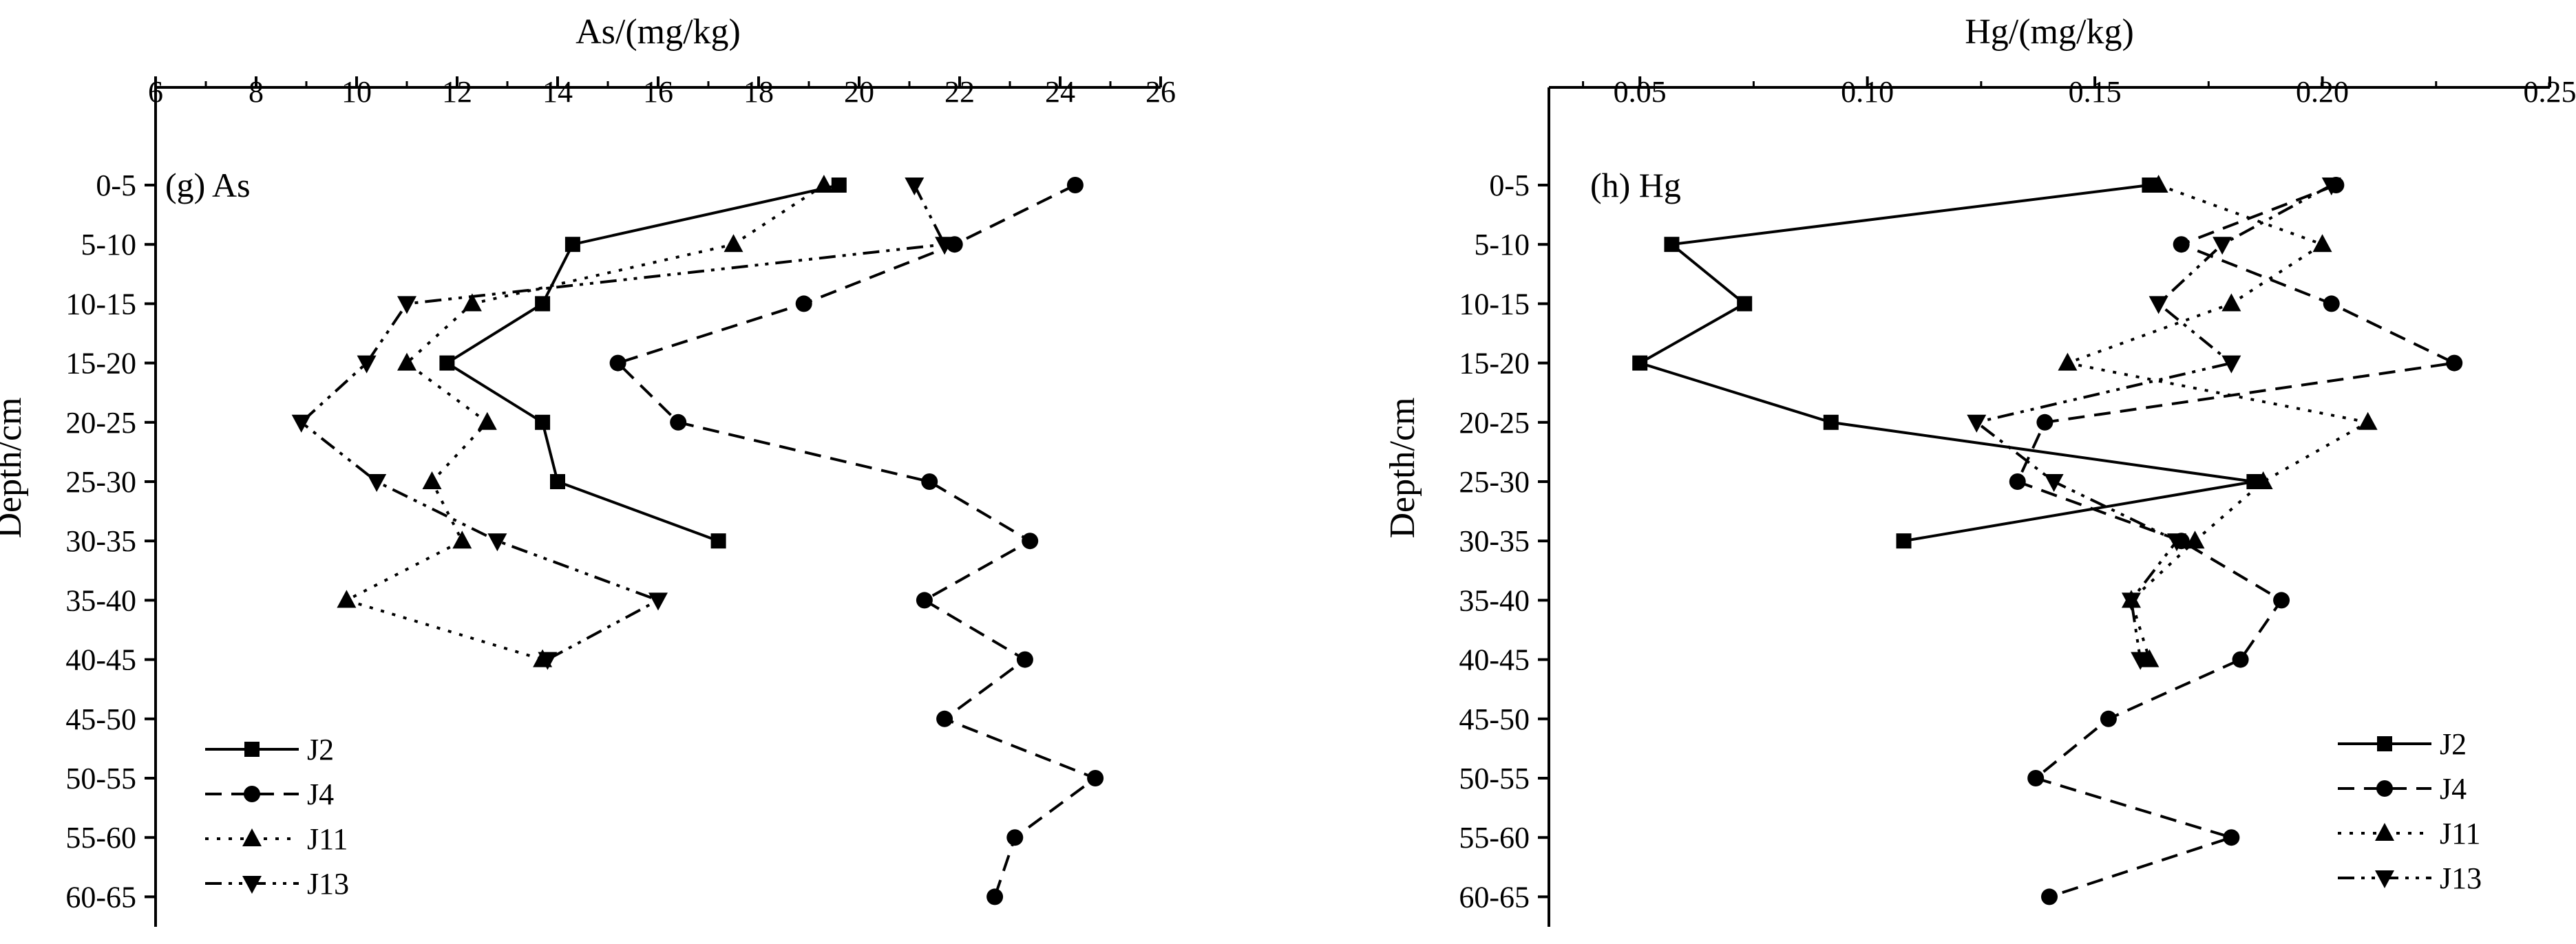 Image resolution: width=2576 pixels, height=944 pixels. What do you see at coordinates (1495, 423) in the screenshot?
I see `y-tick-label-h-4: 20-25` at bounding box center [1495, 423].